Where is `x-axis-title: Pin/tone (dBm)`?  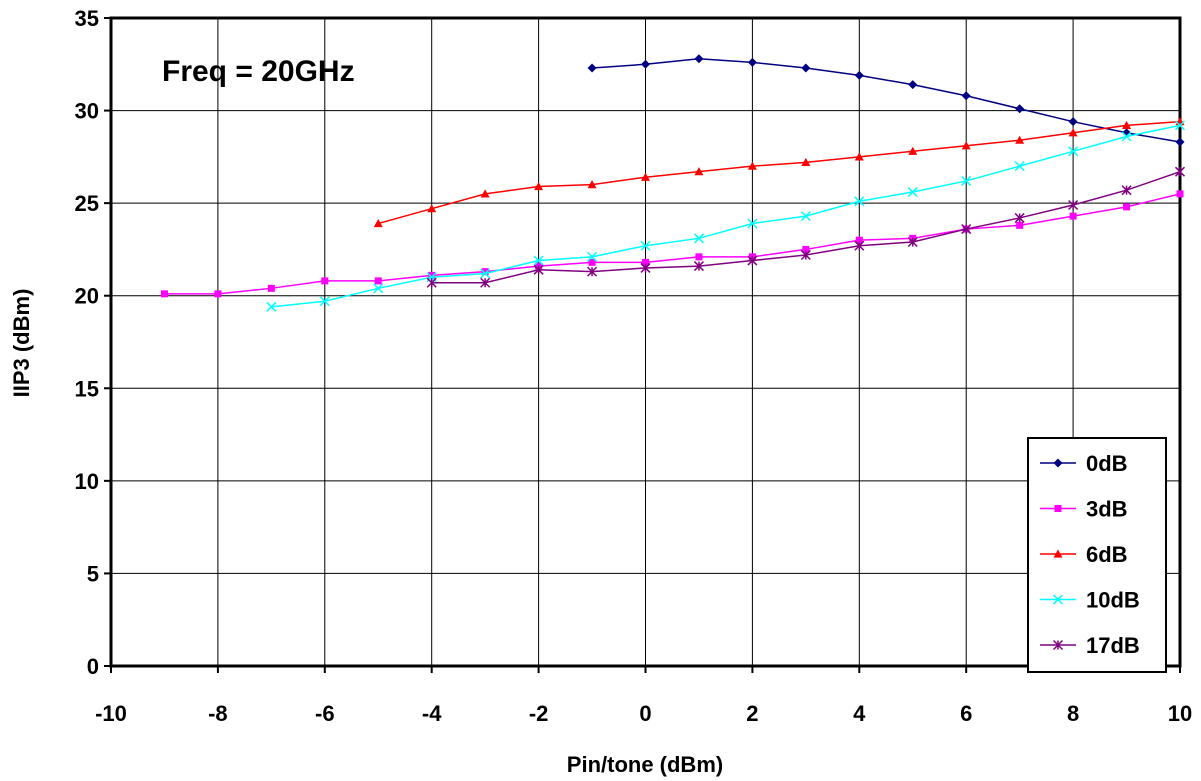
x-axis-title: Pin/tone (dBm) is located at coordinates (645, 764).